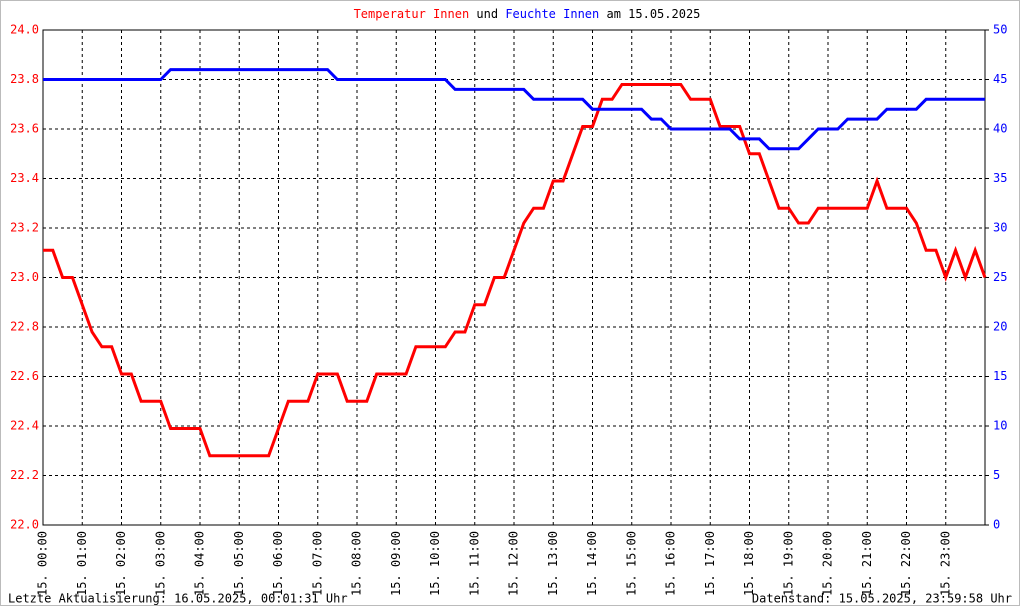 This screenshot has width=1020, height=606. I want to click on y2-tick-label: 15, so click(1000, 376).